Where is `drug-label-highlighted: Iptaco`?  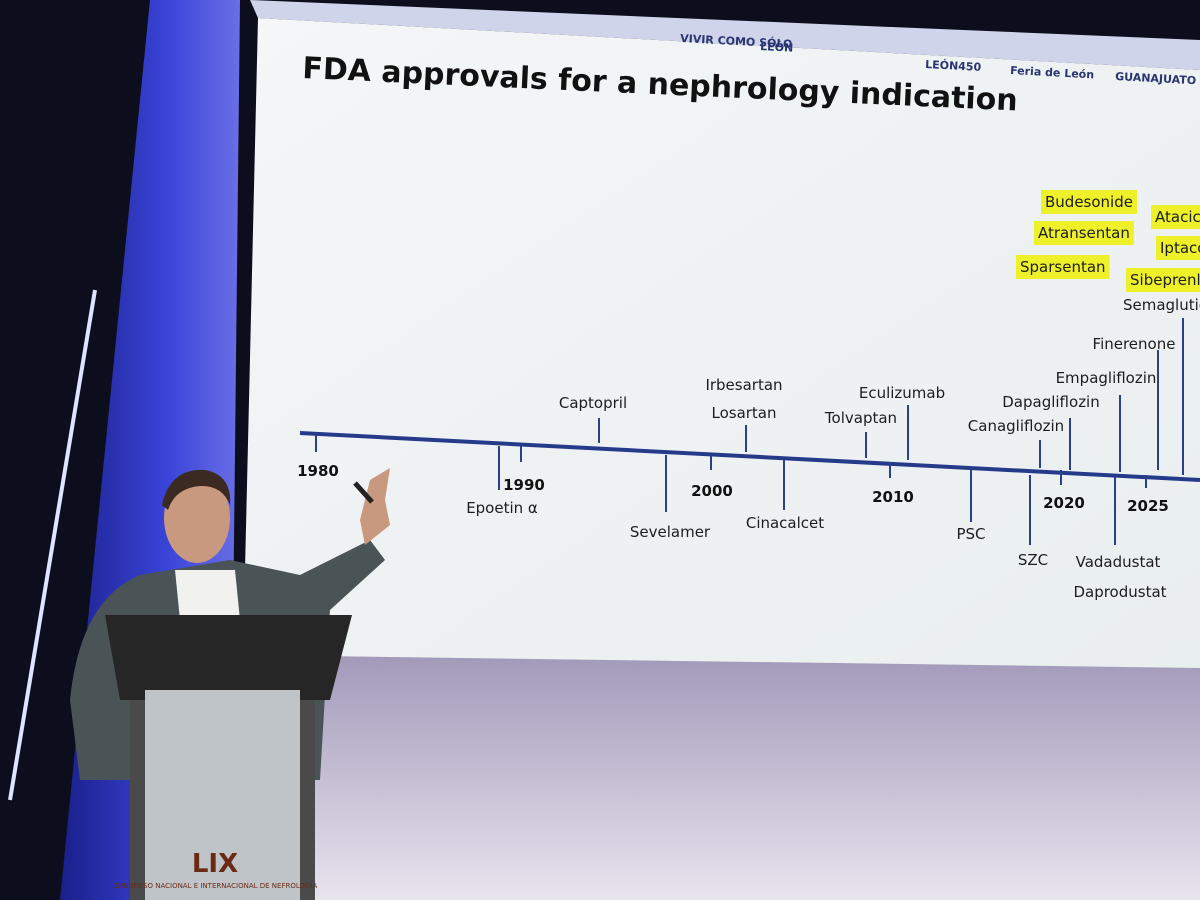 drug-label-highlighted: Iptaco is located at coordinates (1180, 248).